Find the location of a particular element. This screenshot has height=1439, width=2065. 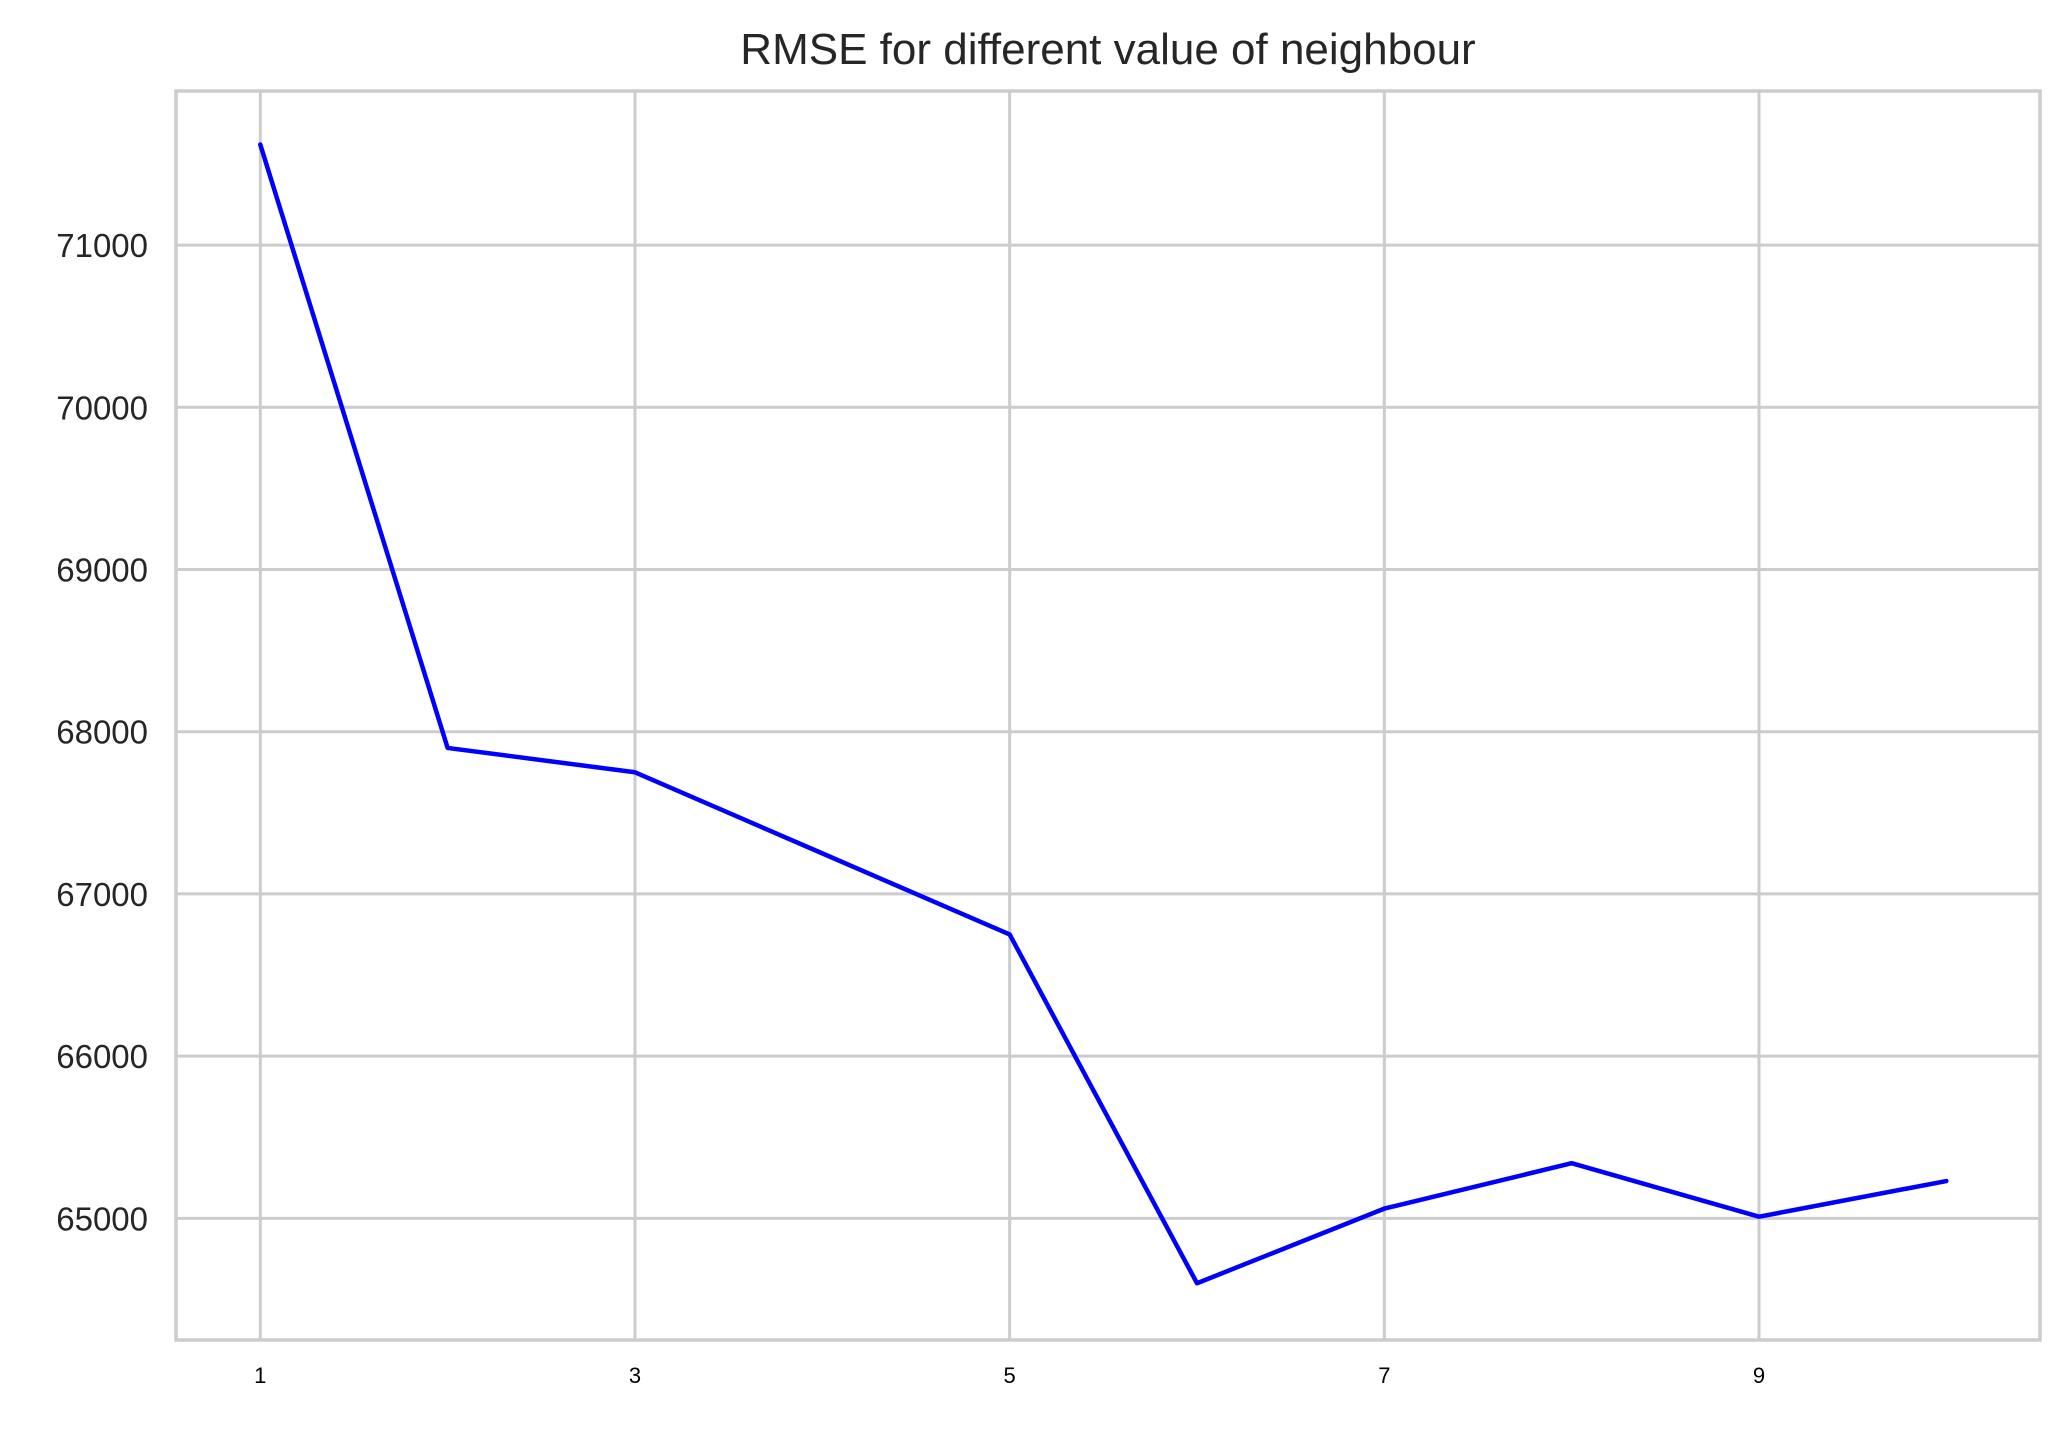

y-tick-label: 68000 is located at coordinates (102, 732).